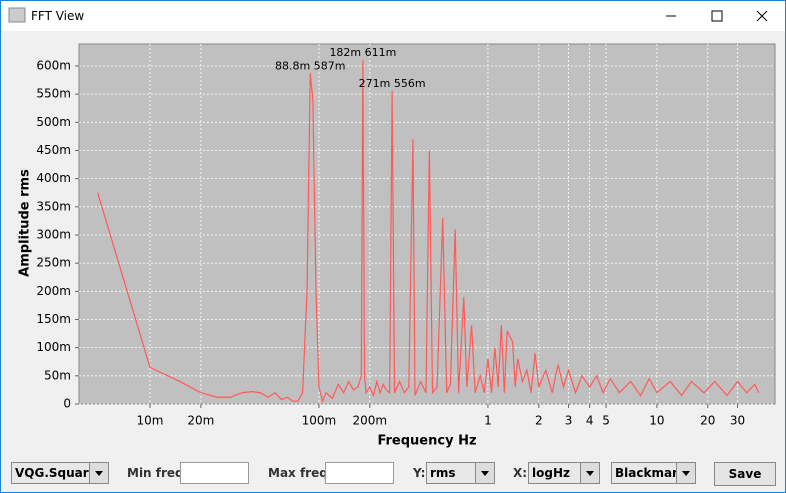  What do you see at coordinates (707, 421) in the screenshot?
I see `x-tick-label: 20` at bounding box center [707, 421].